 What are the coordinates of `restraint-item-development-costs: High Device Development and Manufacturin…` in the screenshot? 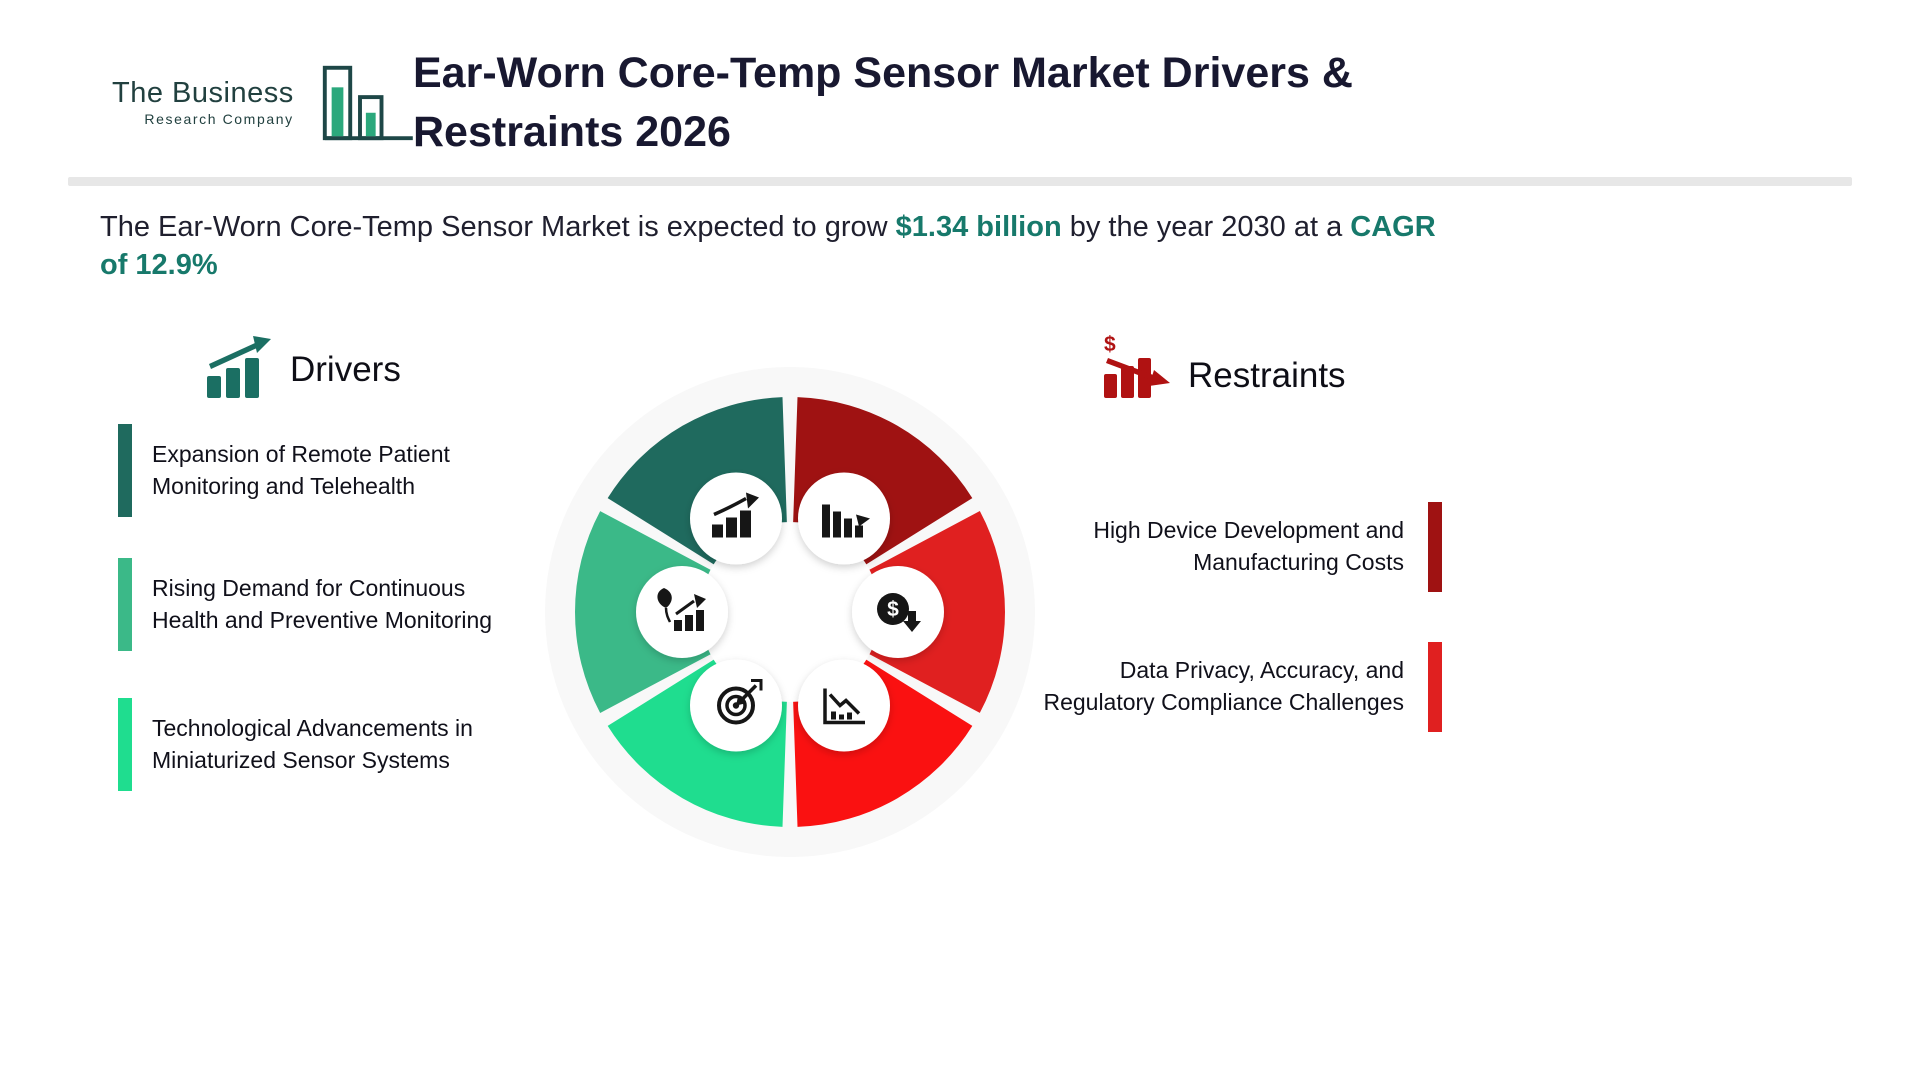 It's located at (1225, 547).